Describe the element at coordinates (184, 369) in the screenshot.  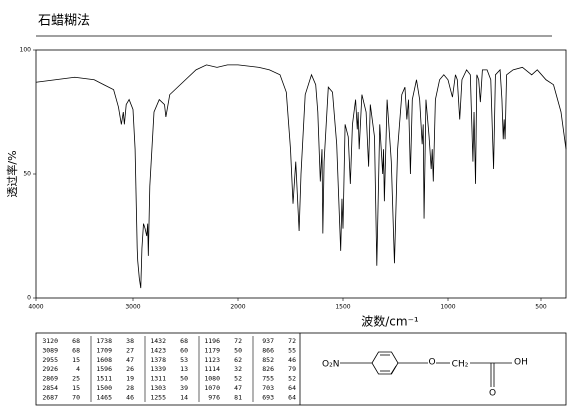
I see `peak-transmittance: 13` at that location.